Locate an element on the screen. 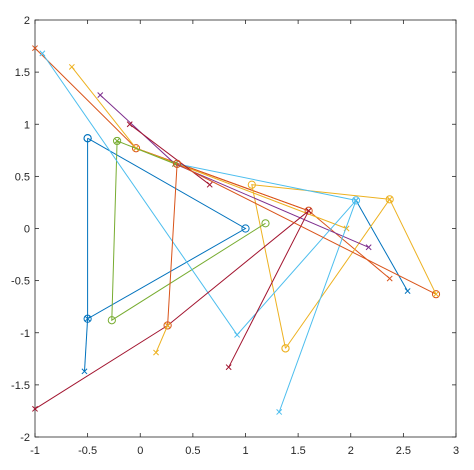 Image resolution: width=474 pixels, height=470 pixels. y-tick-label: -1.5 is located at coordinates (20, 386).